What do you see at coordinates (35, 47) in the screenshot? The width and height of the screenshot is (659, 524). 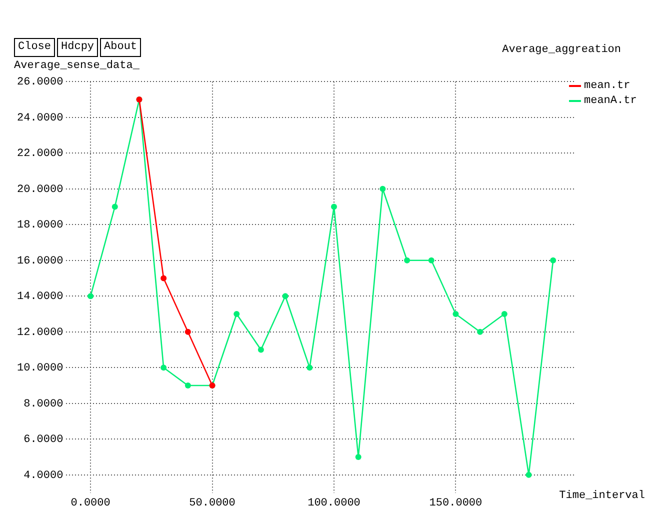 I see `text: Close` at bounding box center [35, 47].